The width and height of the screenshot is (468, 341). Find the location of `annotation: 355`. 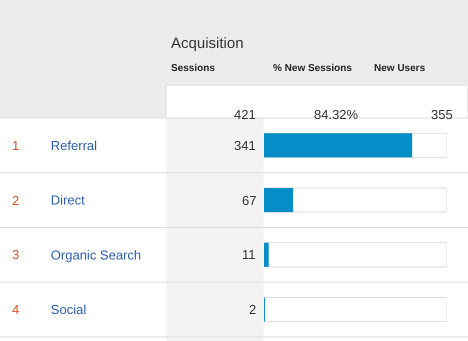

annotation: 355 is located at coordinates (442, 114).